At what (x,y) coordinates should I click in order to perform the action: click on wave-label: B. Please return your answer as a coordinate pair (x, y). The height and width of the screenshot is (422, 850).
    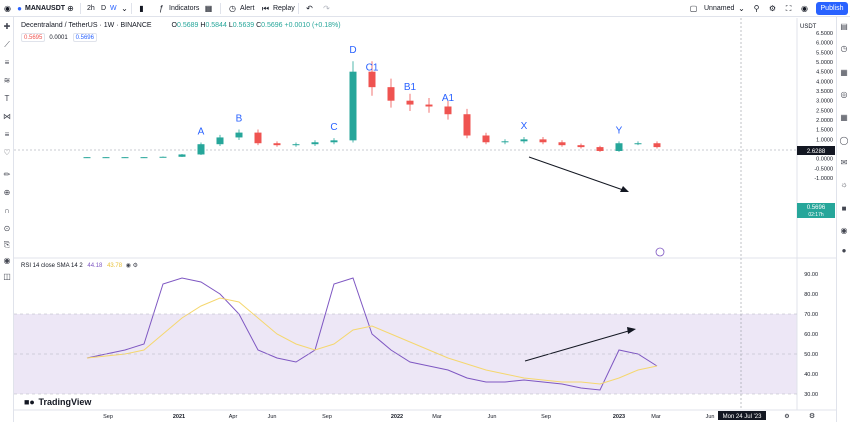
    Looking at the image, I should click on (239, 118).